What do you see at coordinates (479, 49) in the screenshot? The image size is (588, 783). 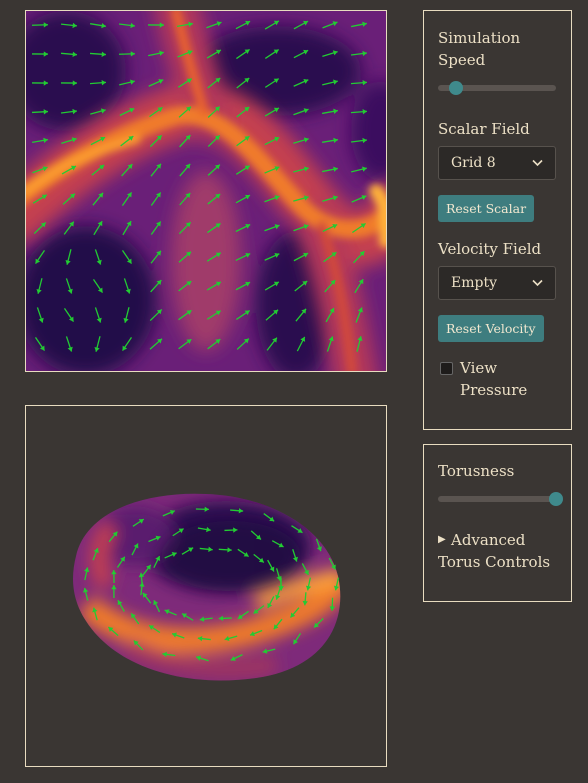 I see `simulation-speed-label: Simulation Speed` at bounding box center [479, 49].